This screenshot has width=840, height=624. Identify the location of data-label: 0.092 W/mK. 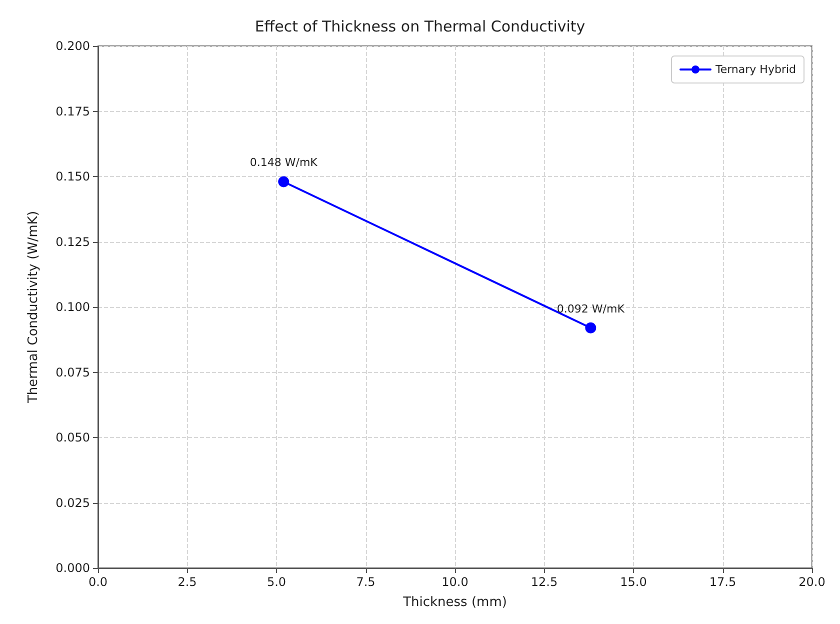
(591, 309).